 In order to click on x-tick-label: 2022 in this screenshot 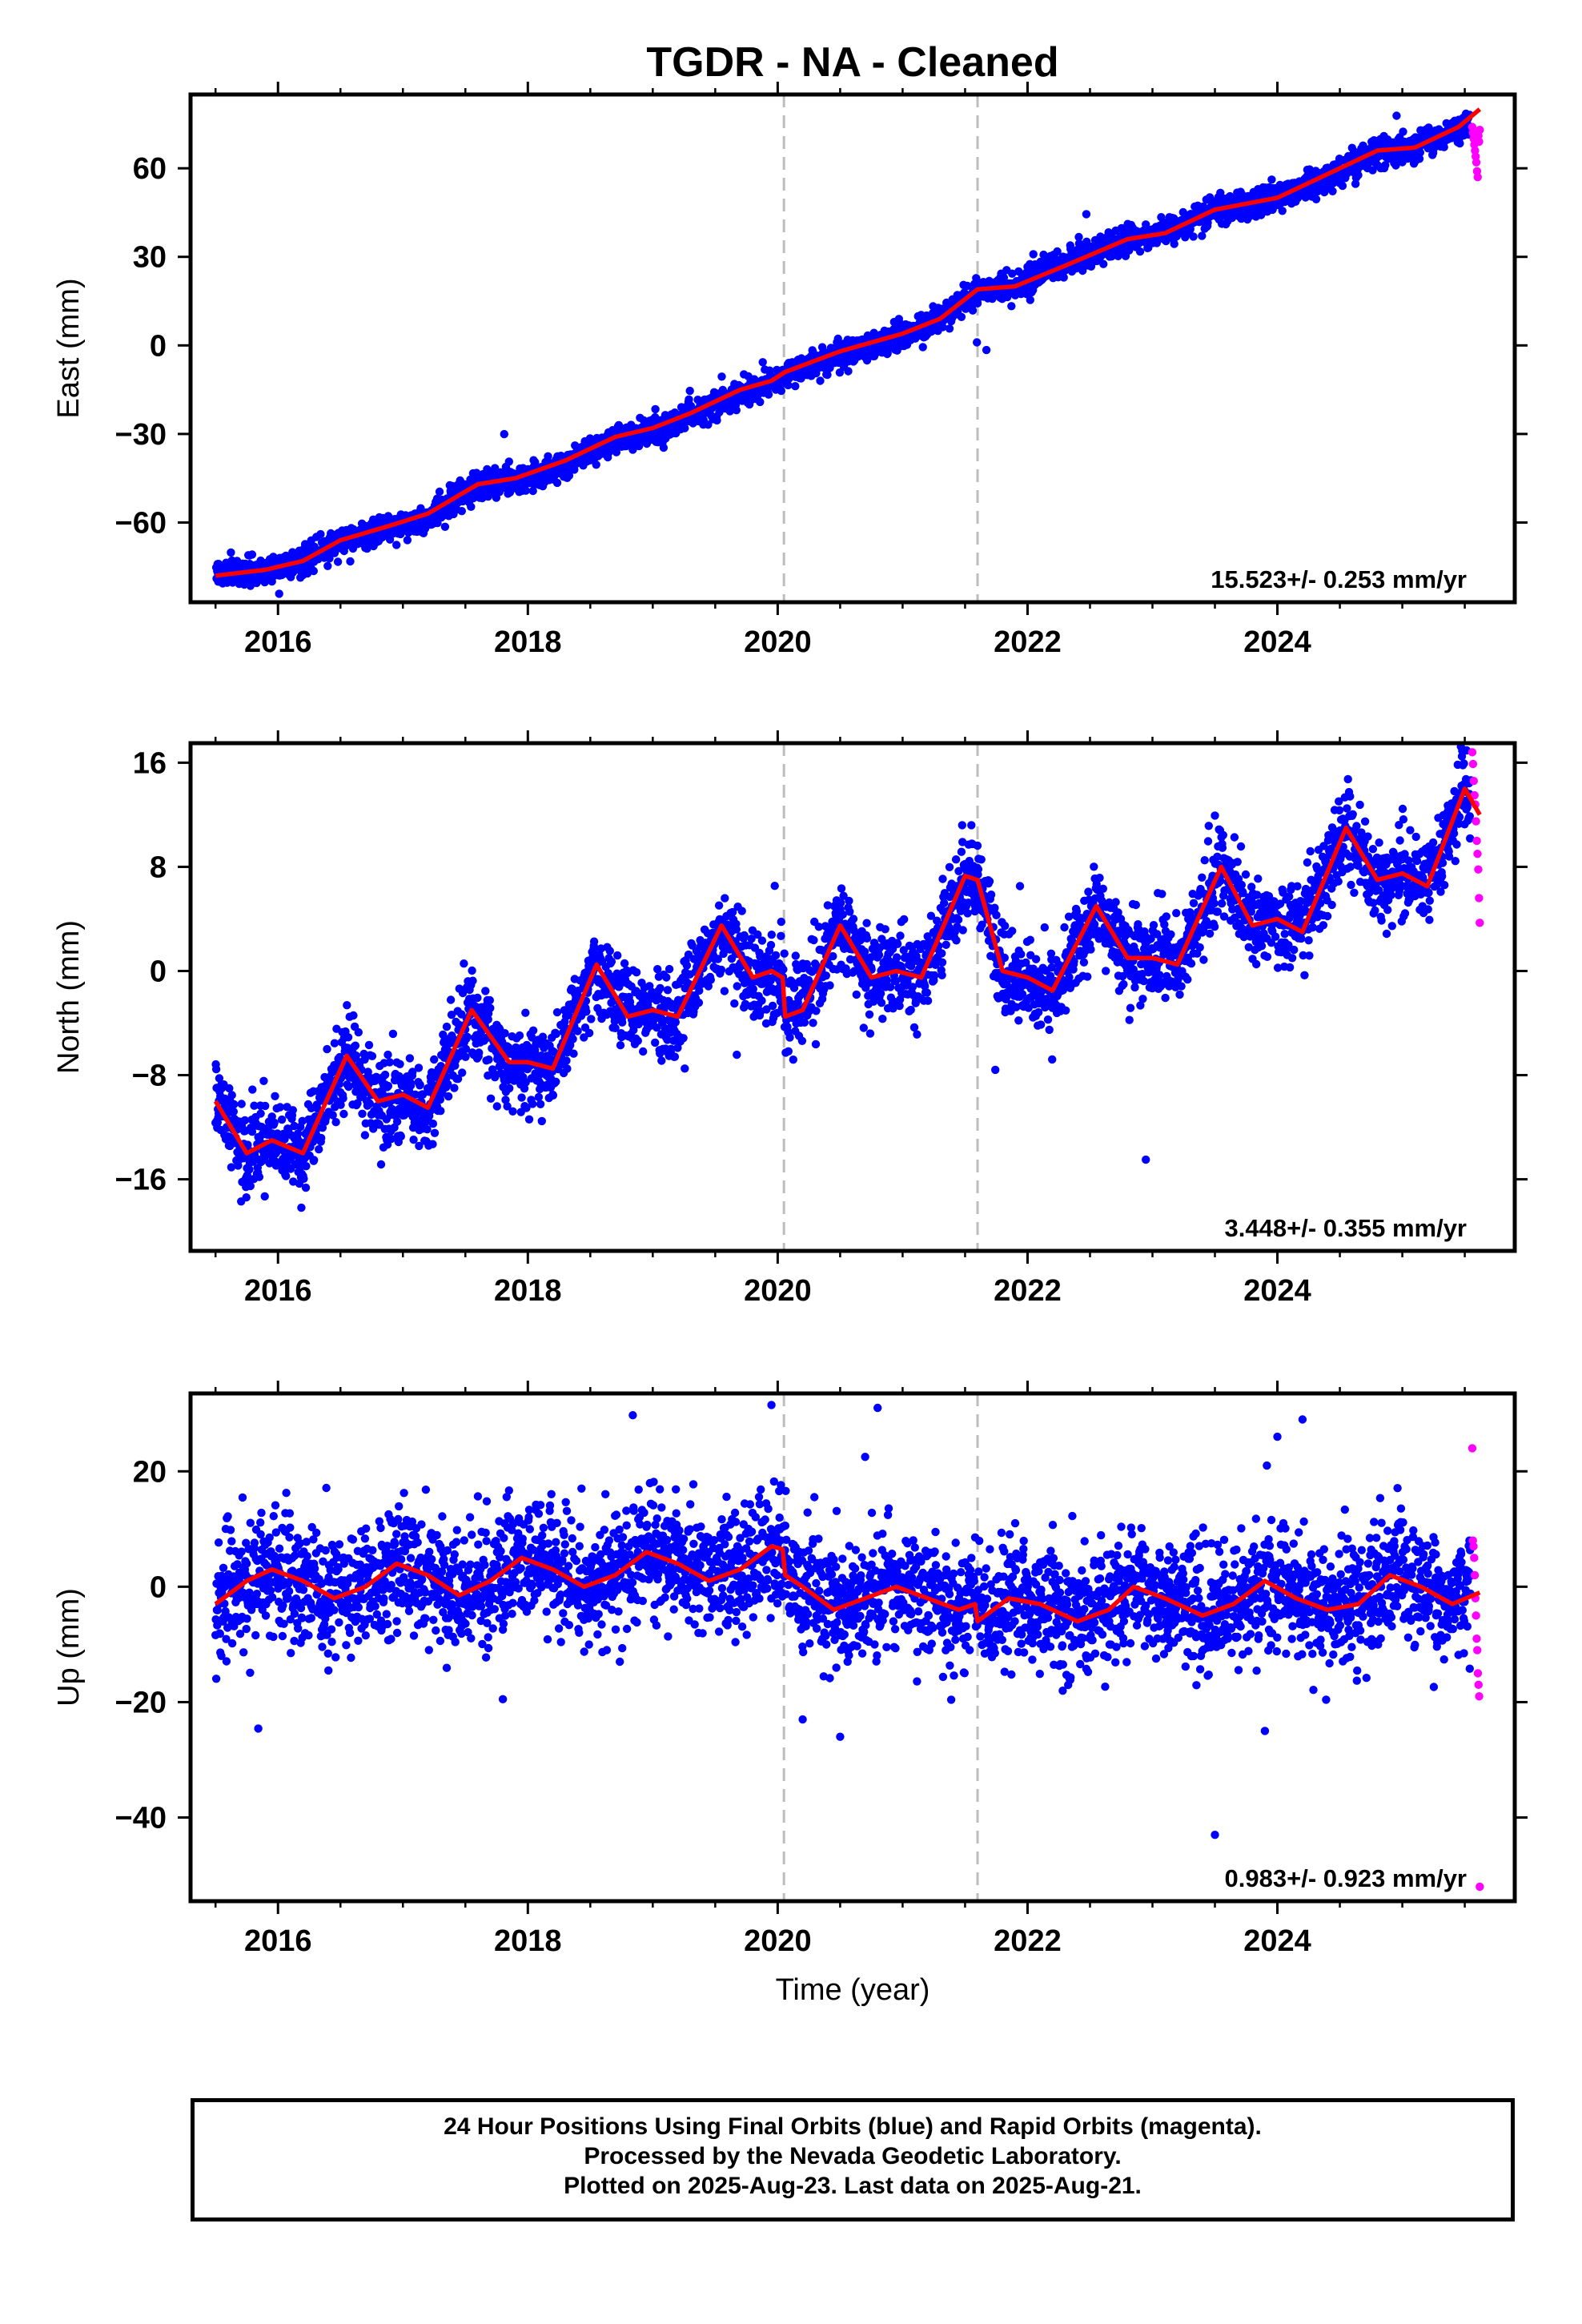, I will do `click(1028, 642)`.